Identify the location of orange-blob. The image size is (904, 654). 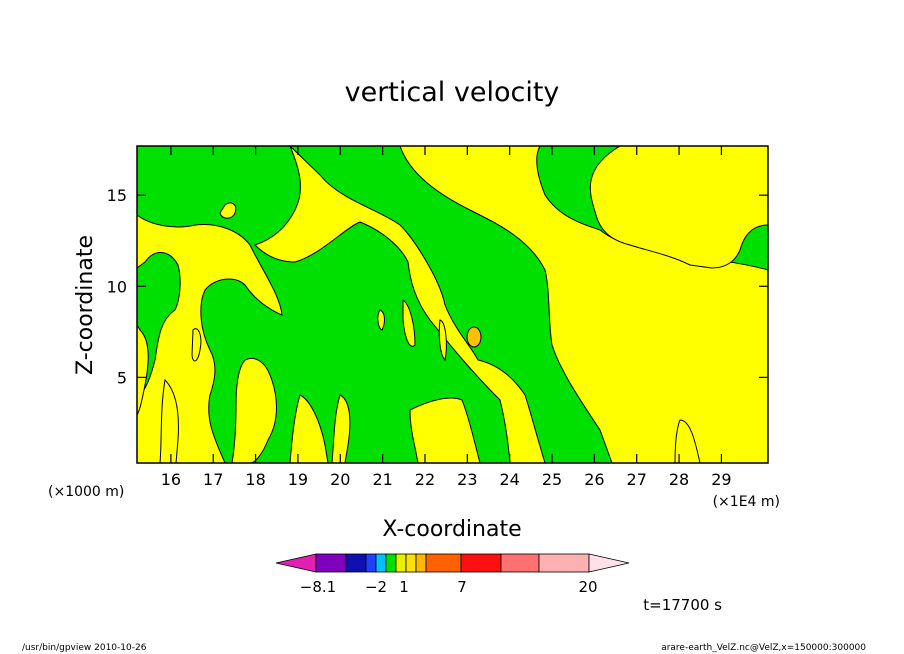
(474, 337).